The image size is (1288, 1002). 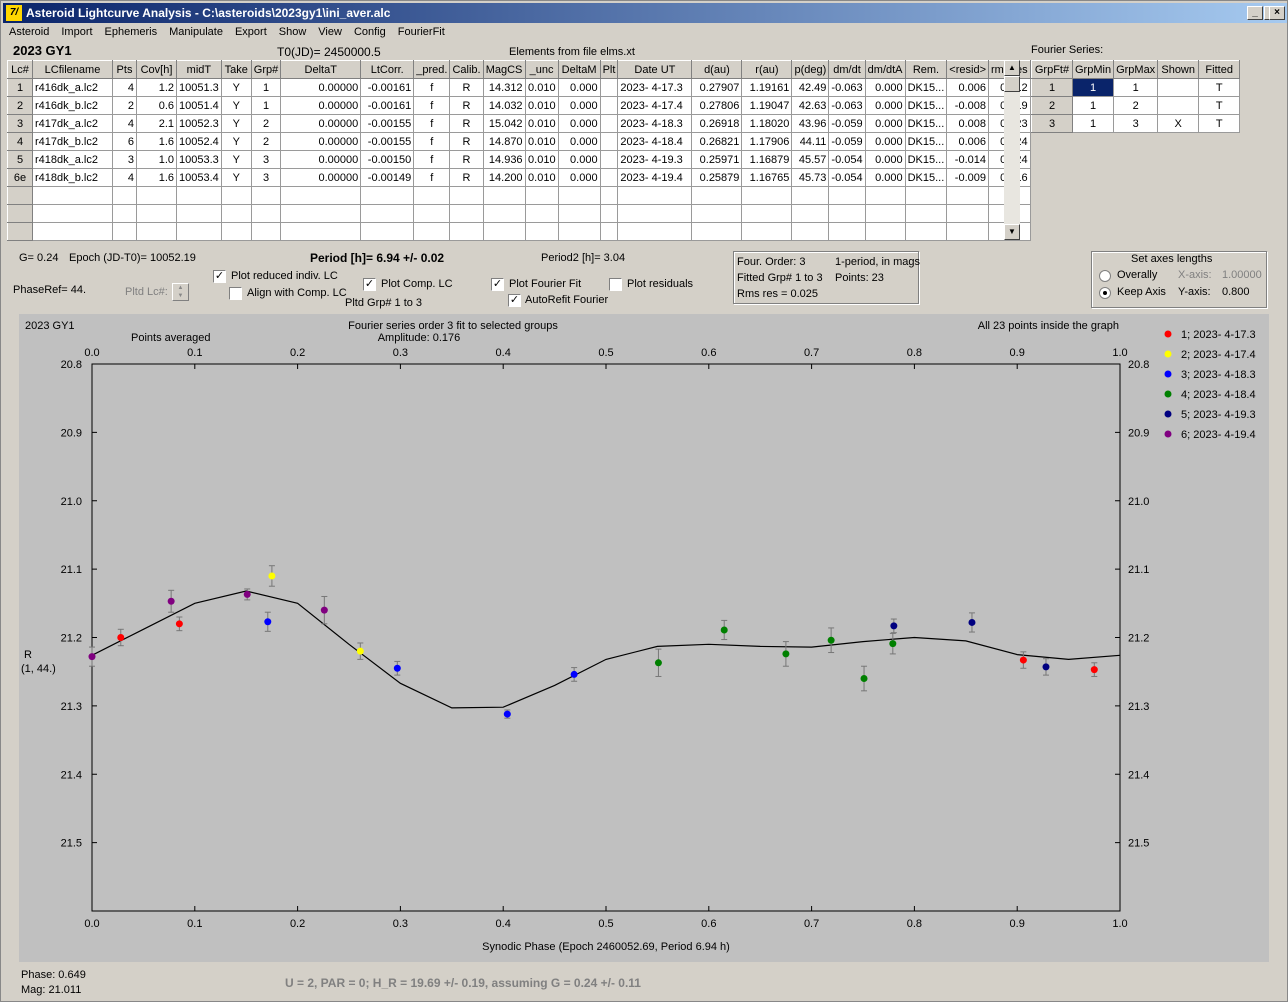 What do you see at coordinates (156, 87) in the screenshot?
I see `table-cell: 1.2` at bounding box center [156, 87].